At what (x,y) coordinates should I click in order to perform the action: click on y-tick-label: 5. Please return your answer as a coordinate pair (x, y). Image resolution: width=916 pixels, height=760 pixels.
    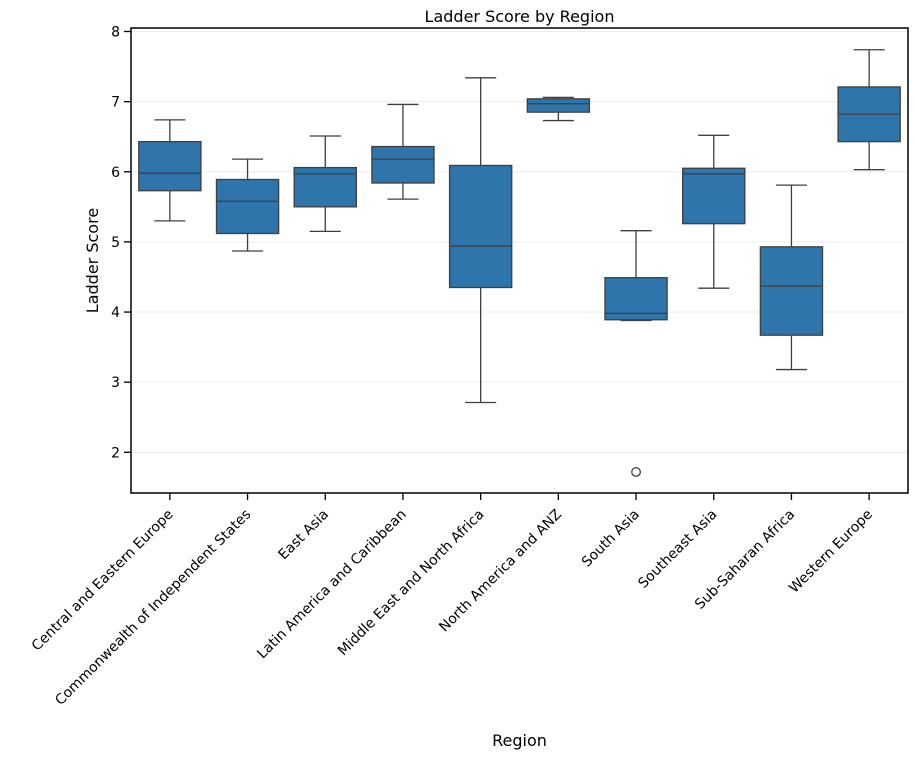
    Looking at the image, I should click on (115, 243).